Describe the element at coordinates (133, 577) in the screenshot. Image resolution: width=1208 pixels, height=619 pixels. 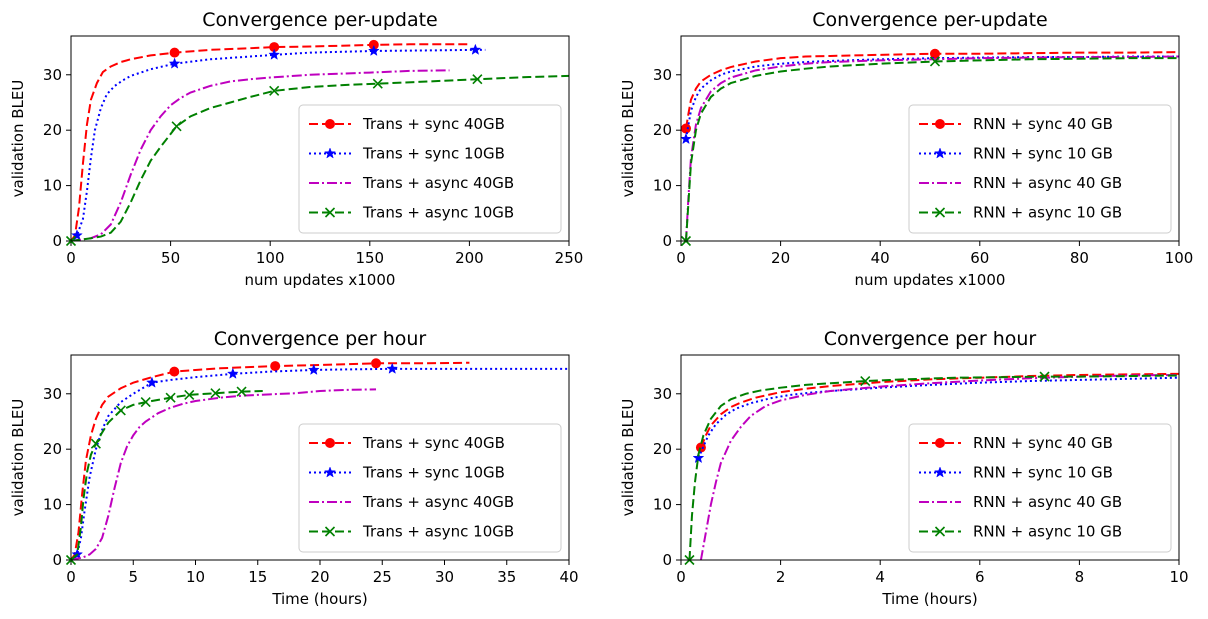
I see `x-tick-label: 5` at that location.